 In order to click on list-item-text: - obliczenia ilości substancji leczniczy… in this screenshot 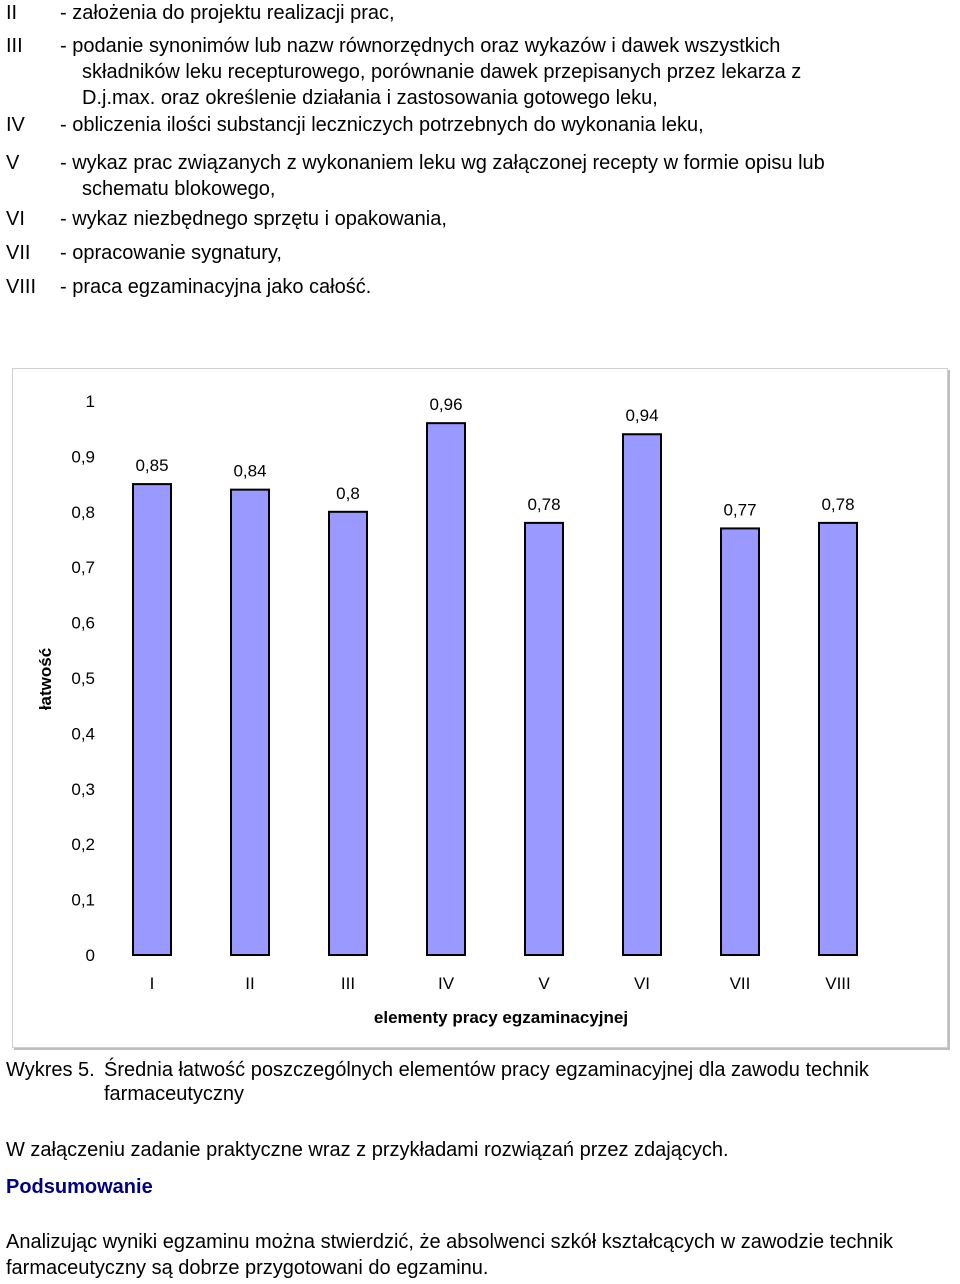, I will do `click(382, 125)`.